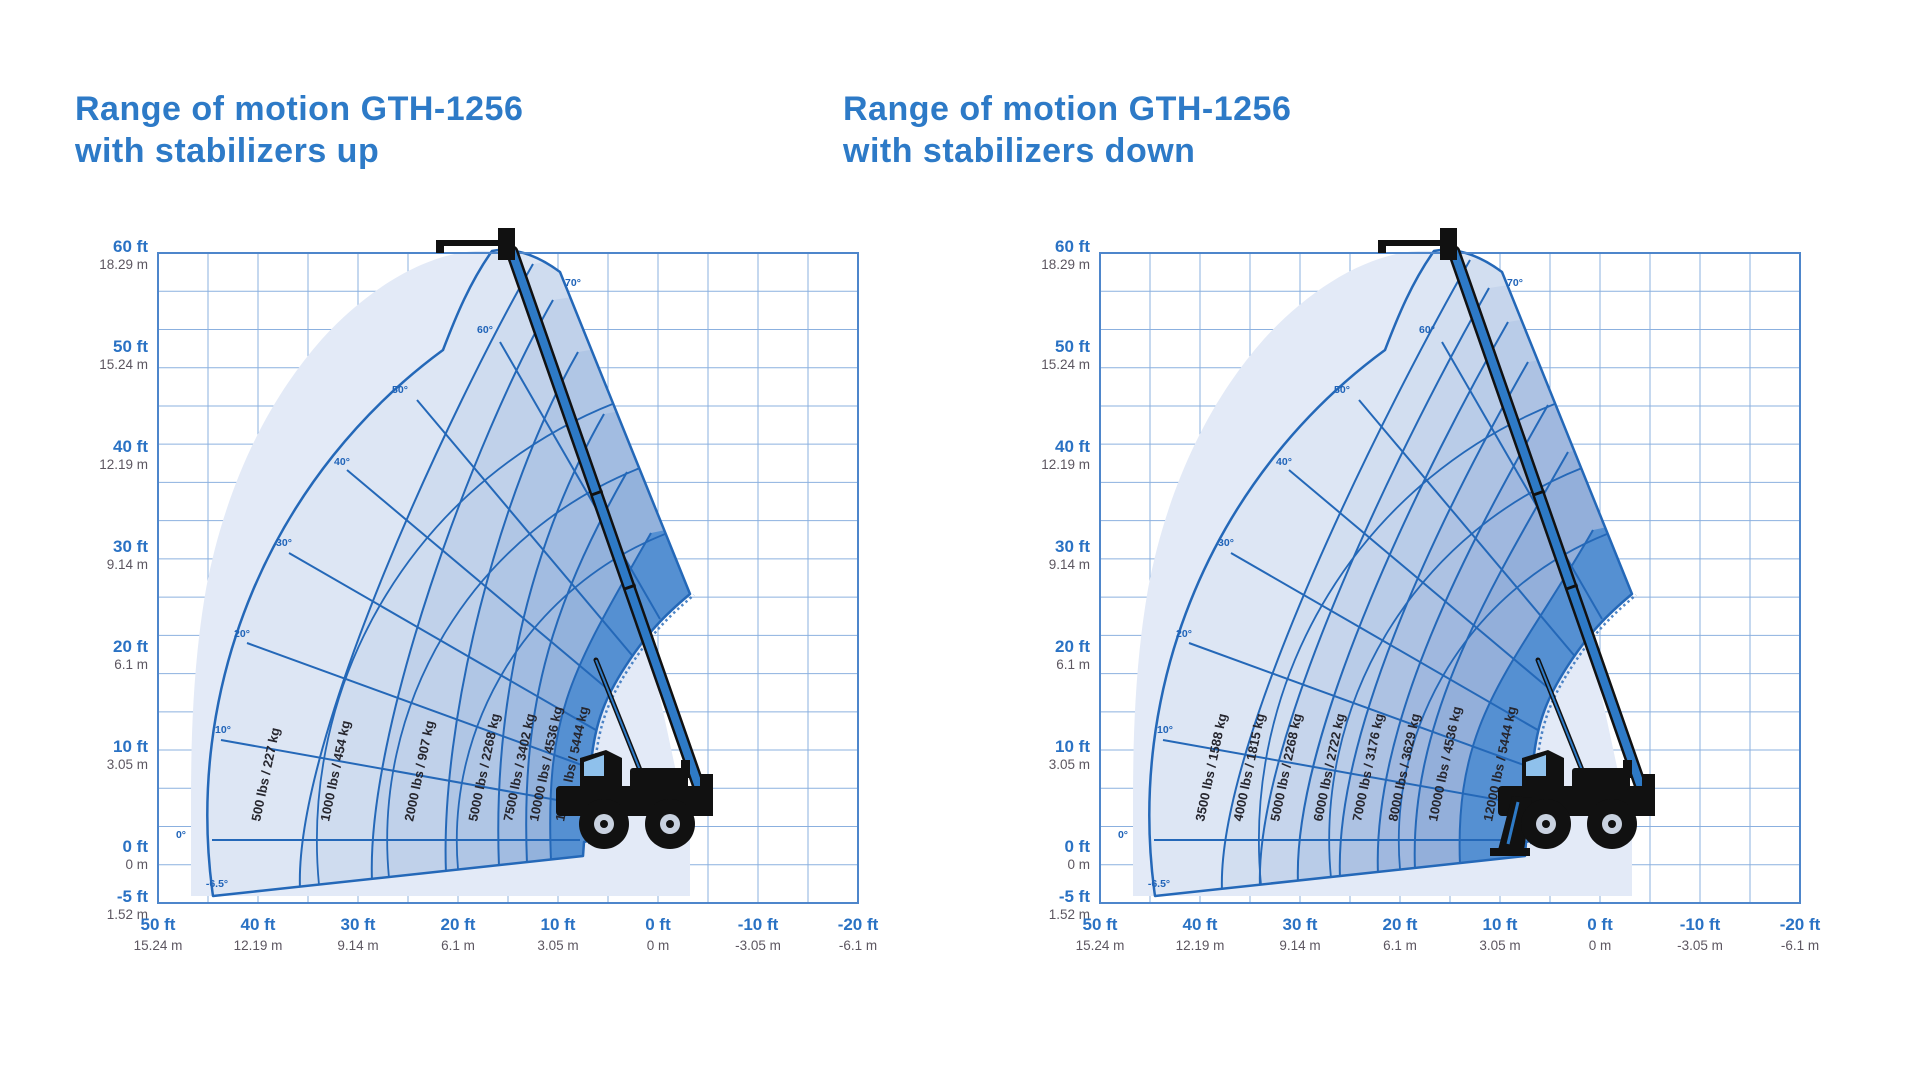 This screenshot has width=1920, height=1080. I want to click on x-axis-tick-meters: 12.19 m, so click(1200, 945).